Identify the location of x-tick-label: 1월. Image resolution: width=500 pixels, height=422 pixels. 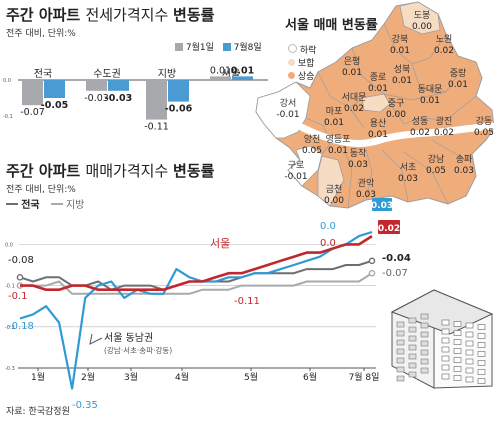
(38, 377).